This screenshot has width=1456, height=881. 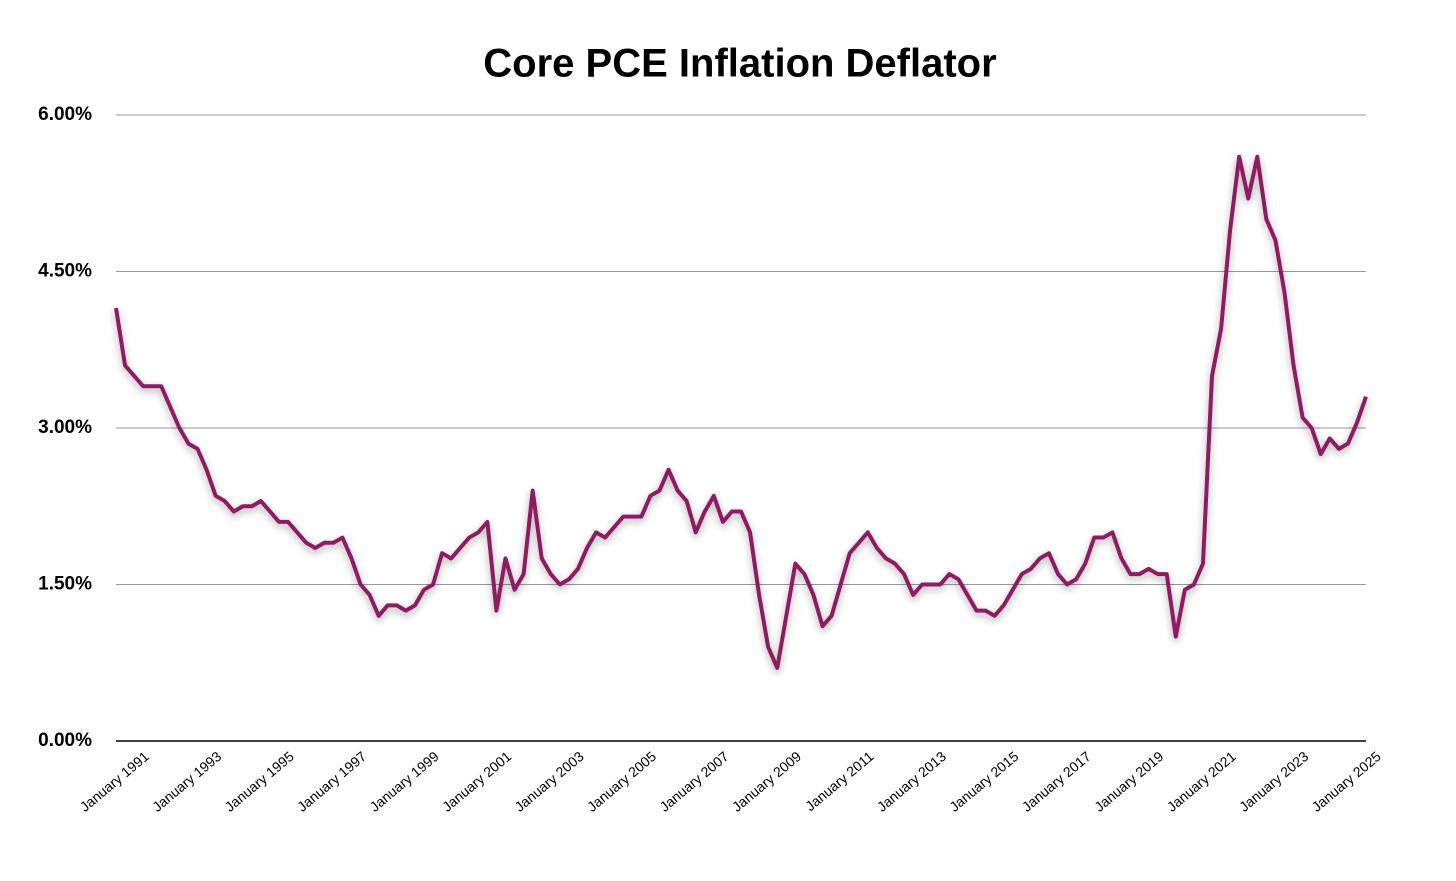 What do you see at coordinates (476, 781) in the screenshot?
I see `x-tick-label: January 2001` at bounding box center [476, 781].